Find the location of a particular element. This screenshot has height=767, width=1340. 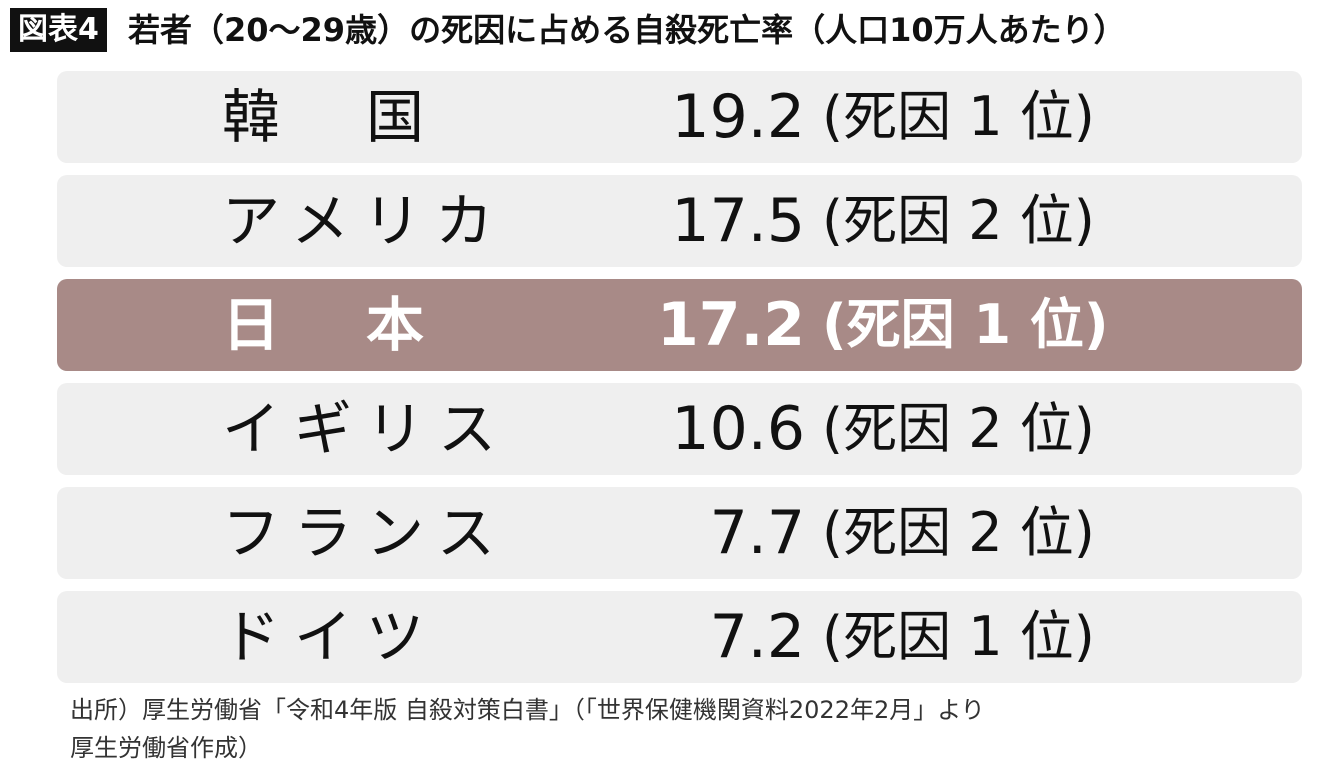

rate-value: 19.2 is located at coordinates (738, 117).